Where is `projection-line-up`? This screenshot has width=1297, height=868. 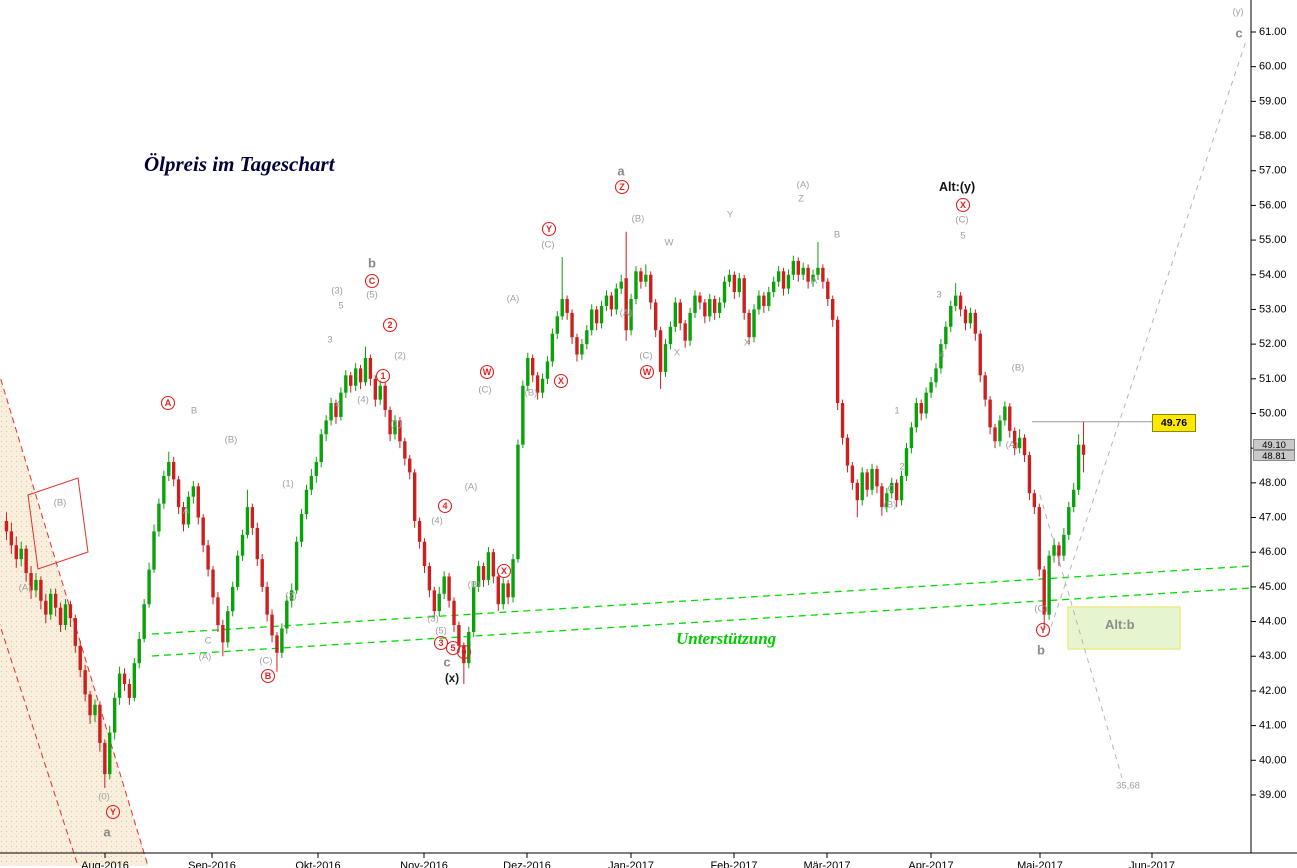
projection-line-up is located at coordinates (1147, 337).